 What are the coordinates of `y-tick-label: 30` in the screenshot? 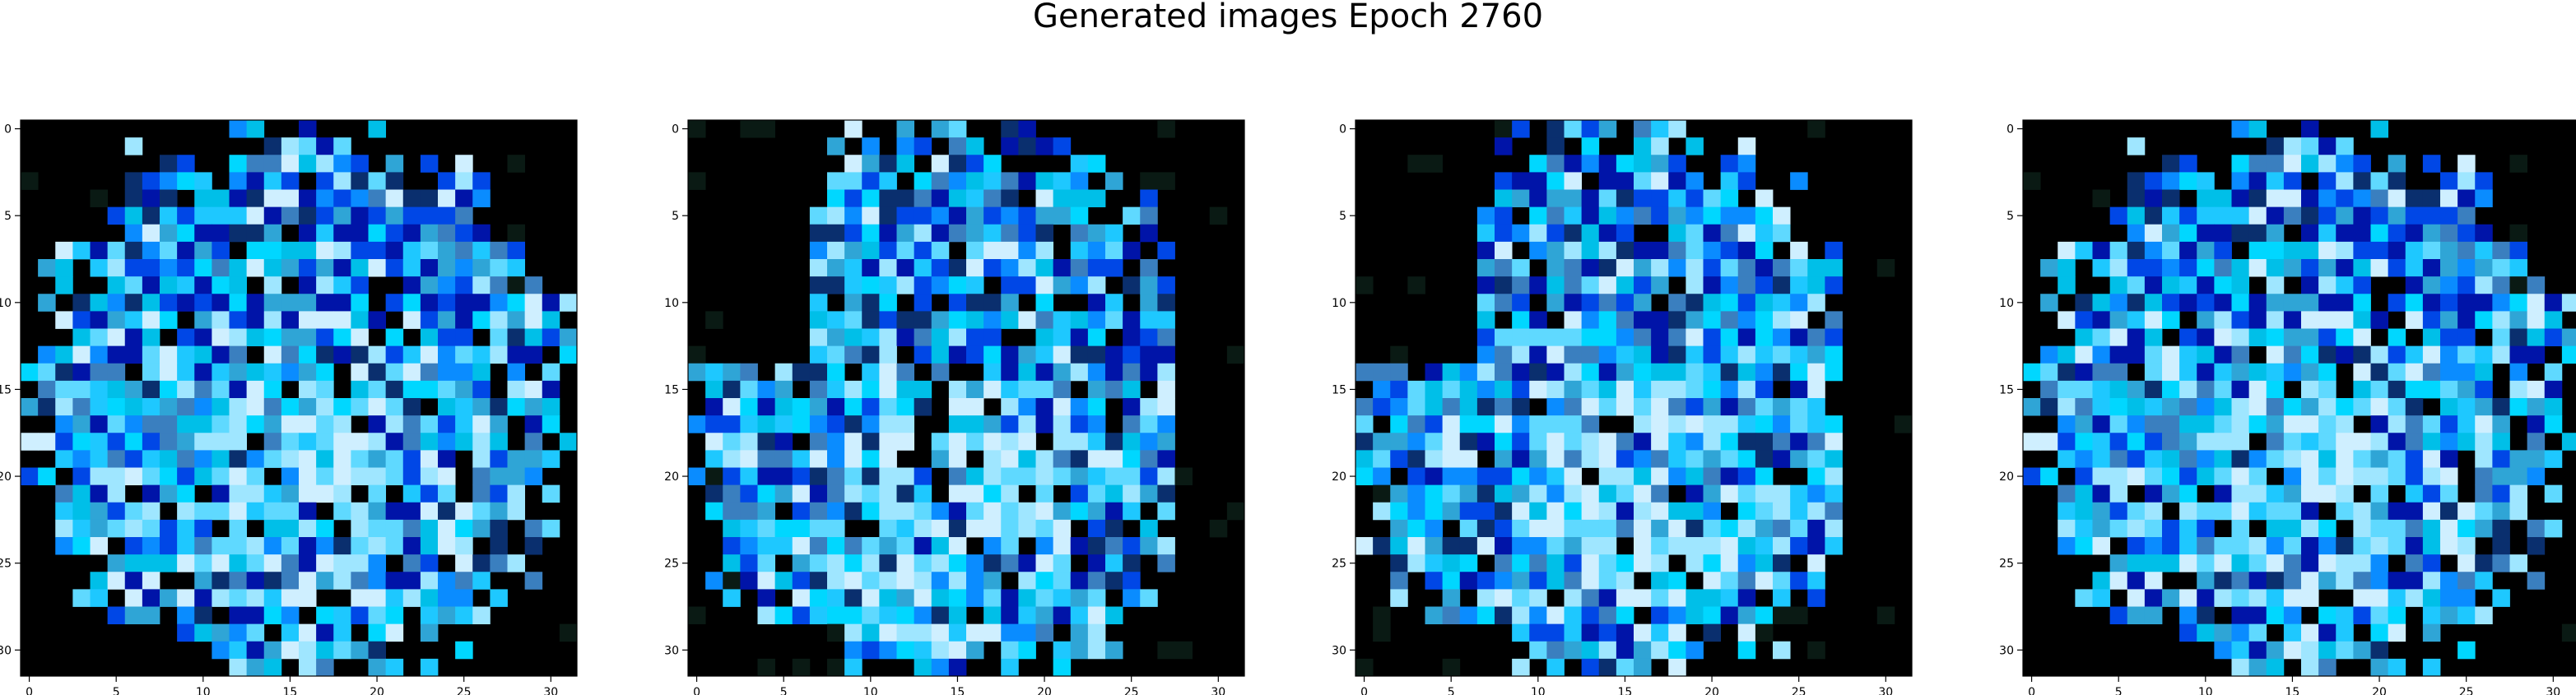 It's located at (6, 650).